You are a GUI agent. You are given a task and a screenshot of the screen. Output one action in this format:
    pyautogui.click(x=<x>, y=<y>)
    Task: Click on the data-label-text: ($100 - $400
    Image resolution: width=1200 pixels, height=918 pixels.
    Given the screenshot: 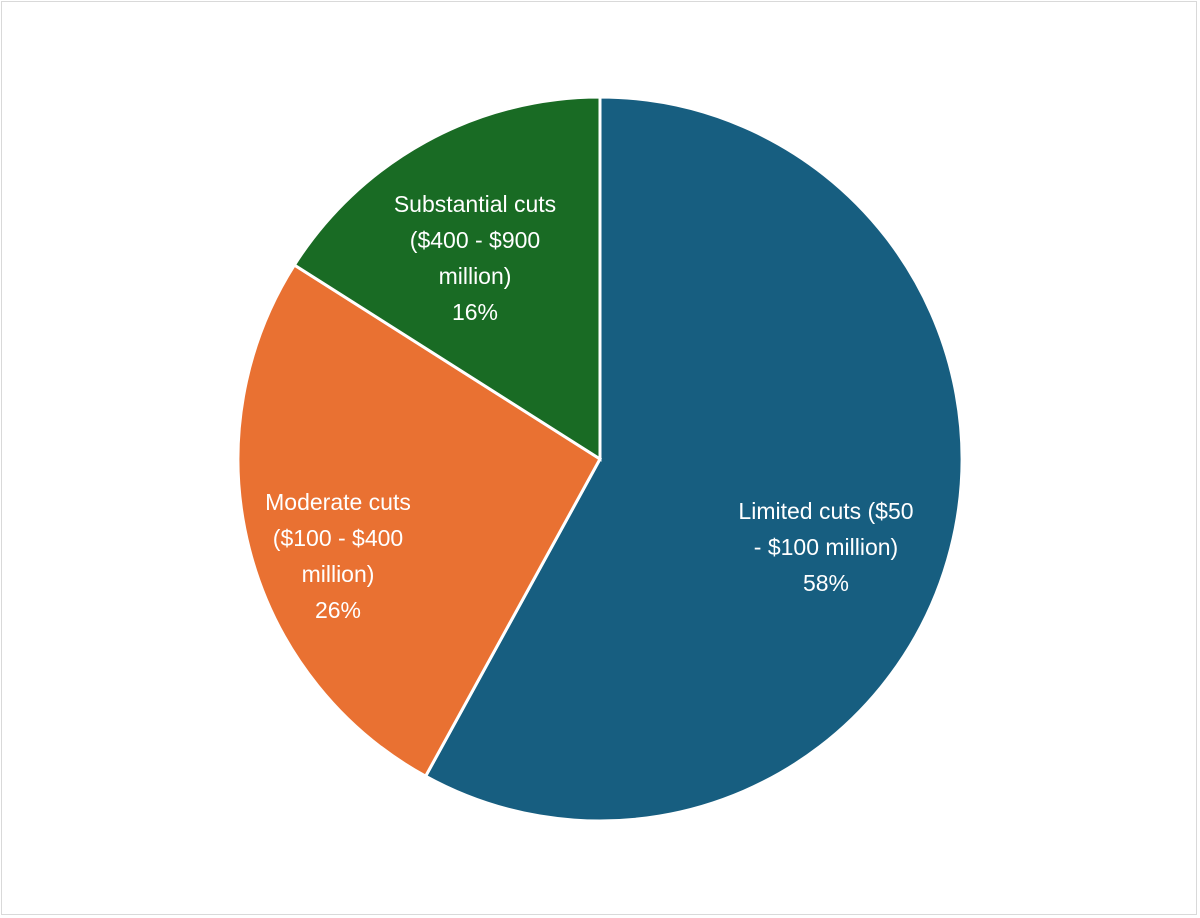 What is the action you would take?
    pyautogui.click(x=338, y=538)
    